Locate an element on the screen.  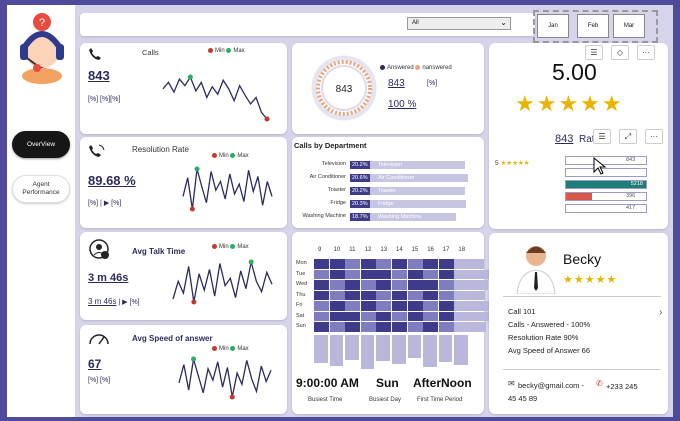
expand-icon-button: ⤢ is located at coordinates (628, 136).